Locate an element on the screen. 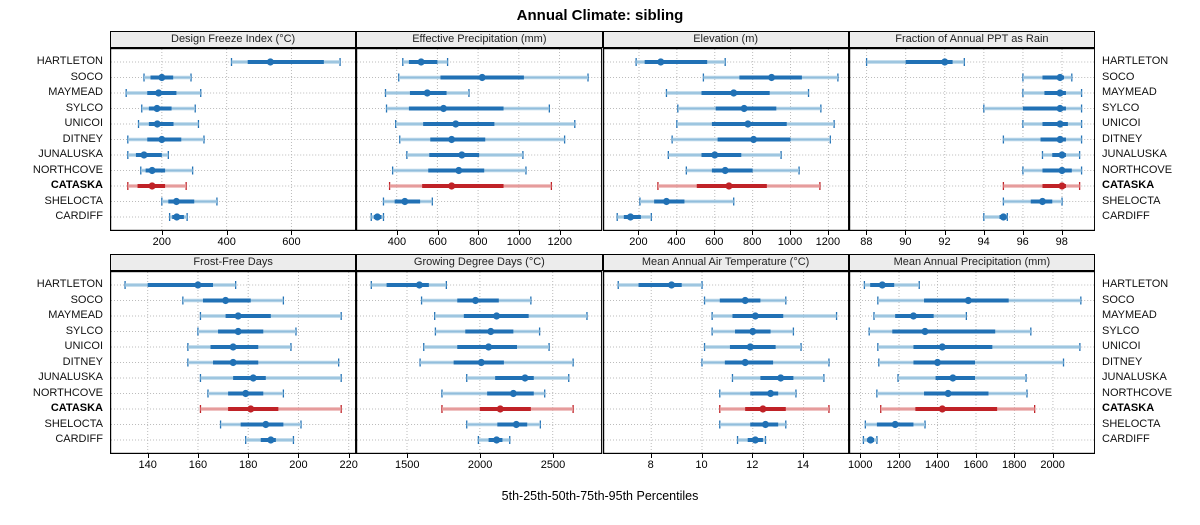  panel: Mean Annual Air Temperature (°C) 8 10 12 14 is located at coordinates (725, 365).